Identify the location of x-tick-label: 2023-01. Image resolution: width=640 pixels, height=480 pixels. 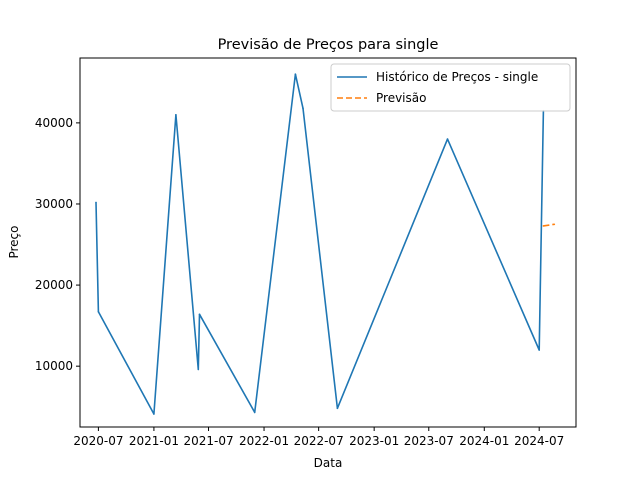
(374, 441).